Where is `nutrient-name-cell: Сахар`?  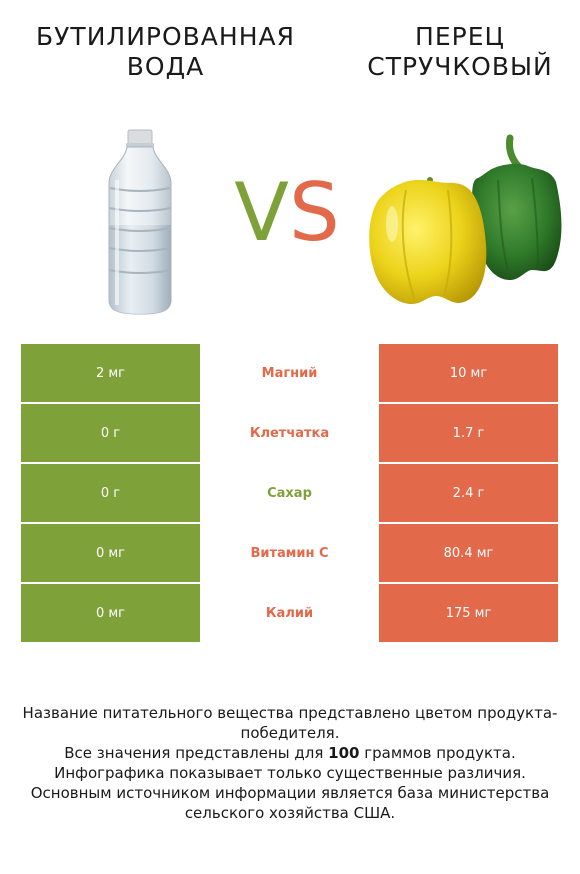
nutrient-name-cell: Сахар is located at coordinates (289, 493).